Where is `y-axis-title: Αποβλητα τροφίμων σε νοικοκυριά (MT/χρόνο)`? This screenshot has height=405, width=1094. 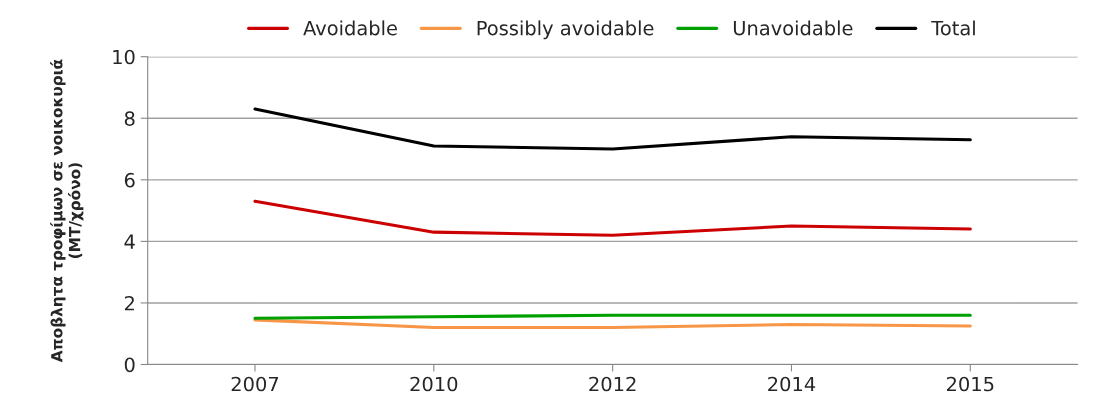 y-axis-title: Αποβλητα τροφίμων σε νοικοκυριά (MT/χρόνο) is located at coordinates (67, 211).